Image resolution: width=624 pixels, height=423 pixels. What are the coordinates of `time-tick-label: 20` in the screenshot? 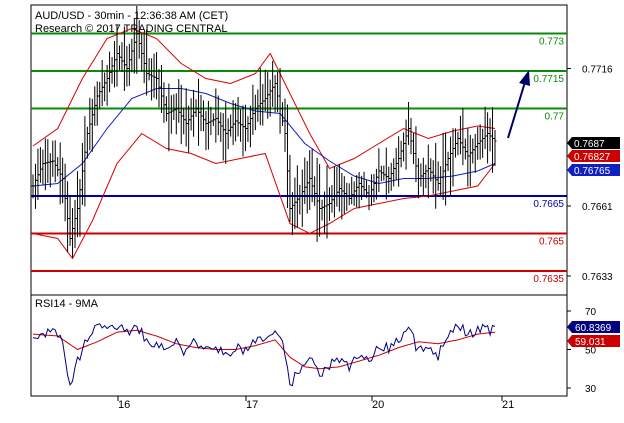 It's located at (378, 405).